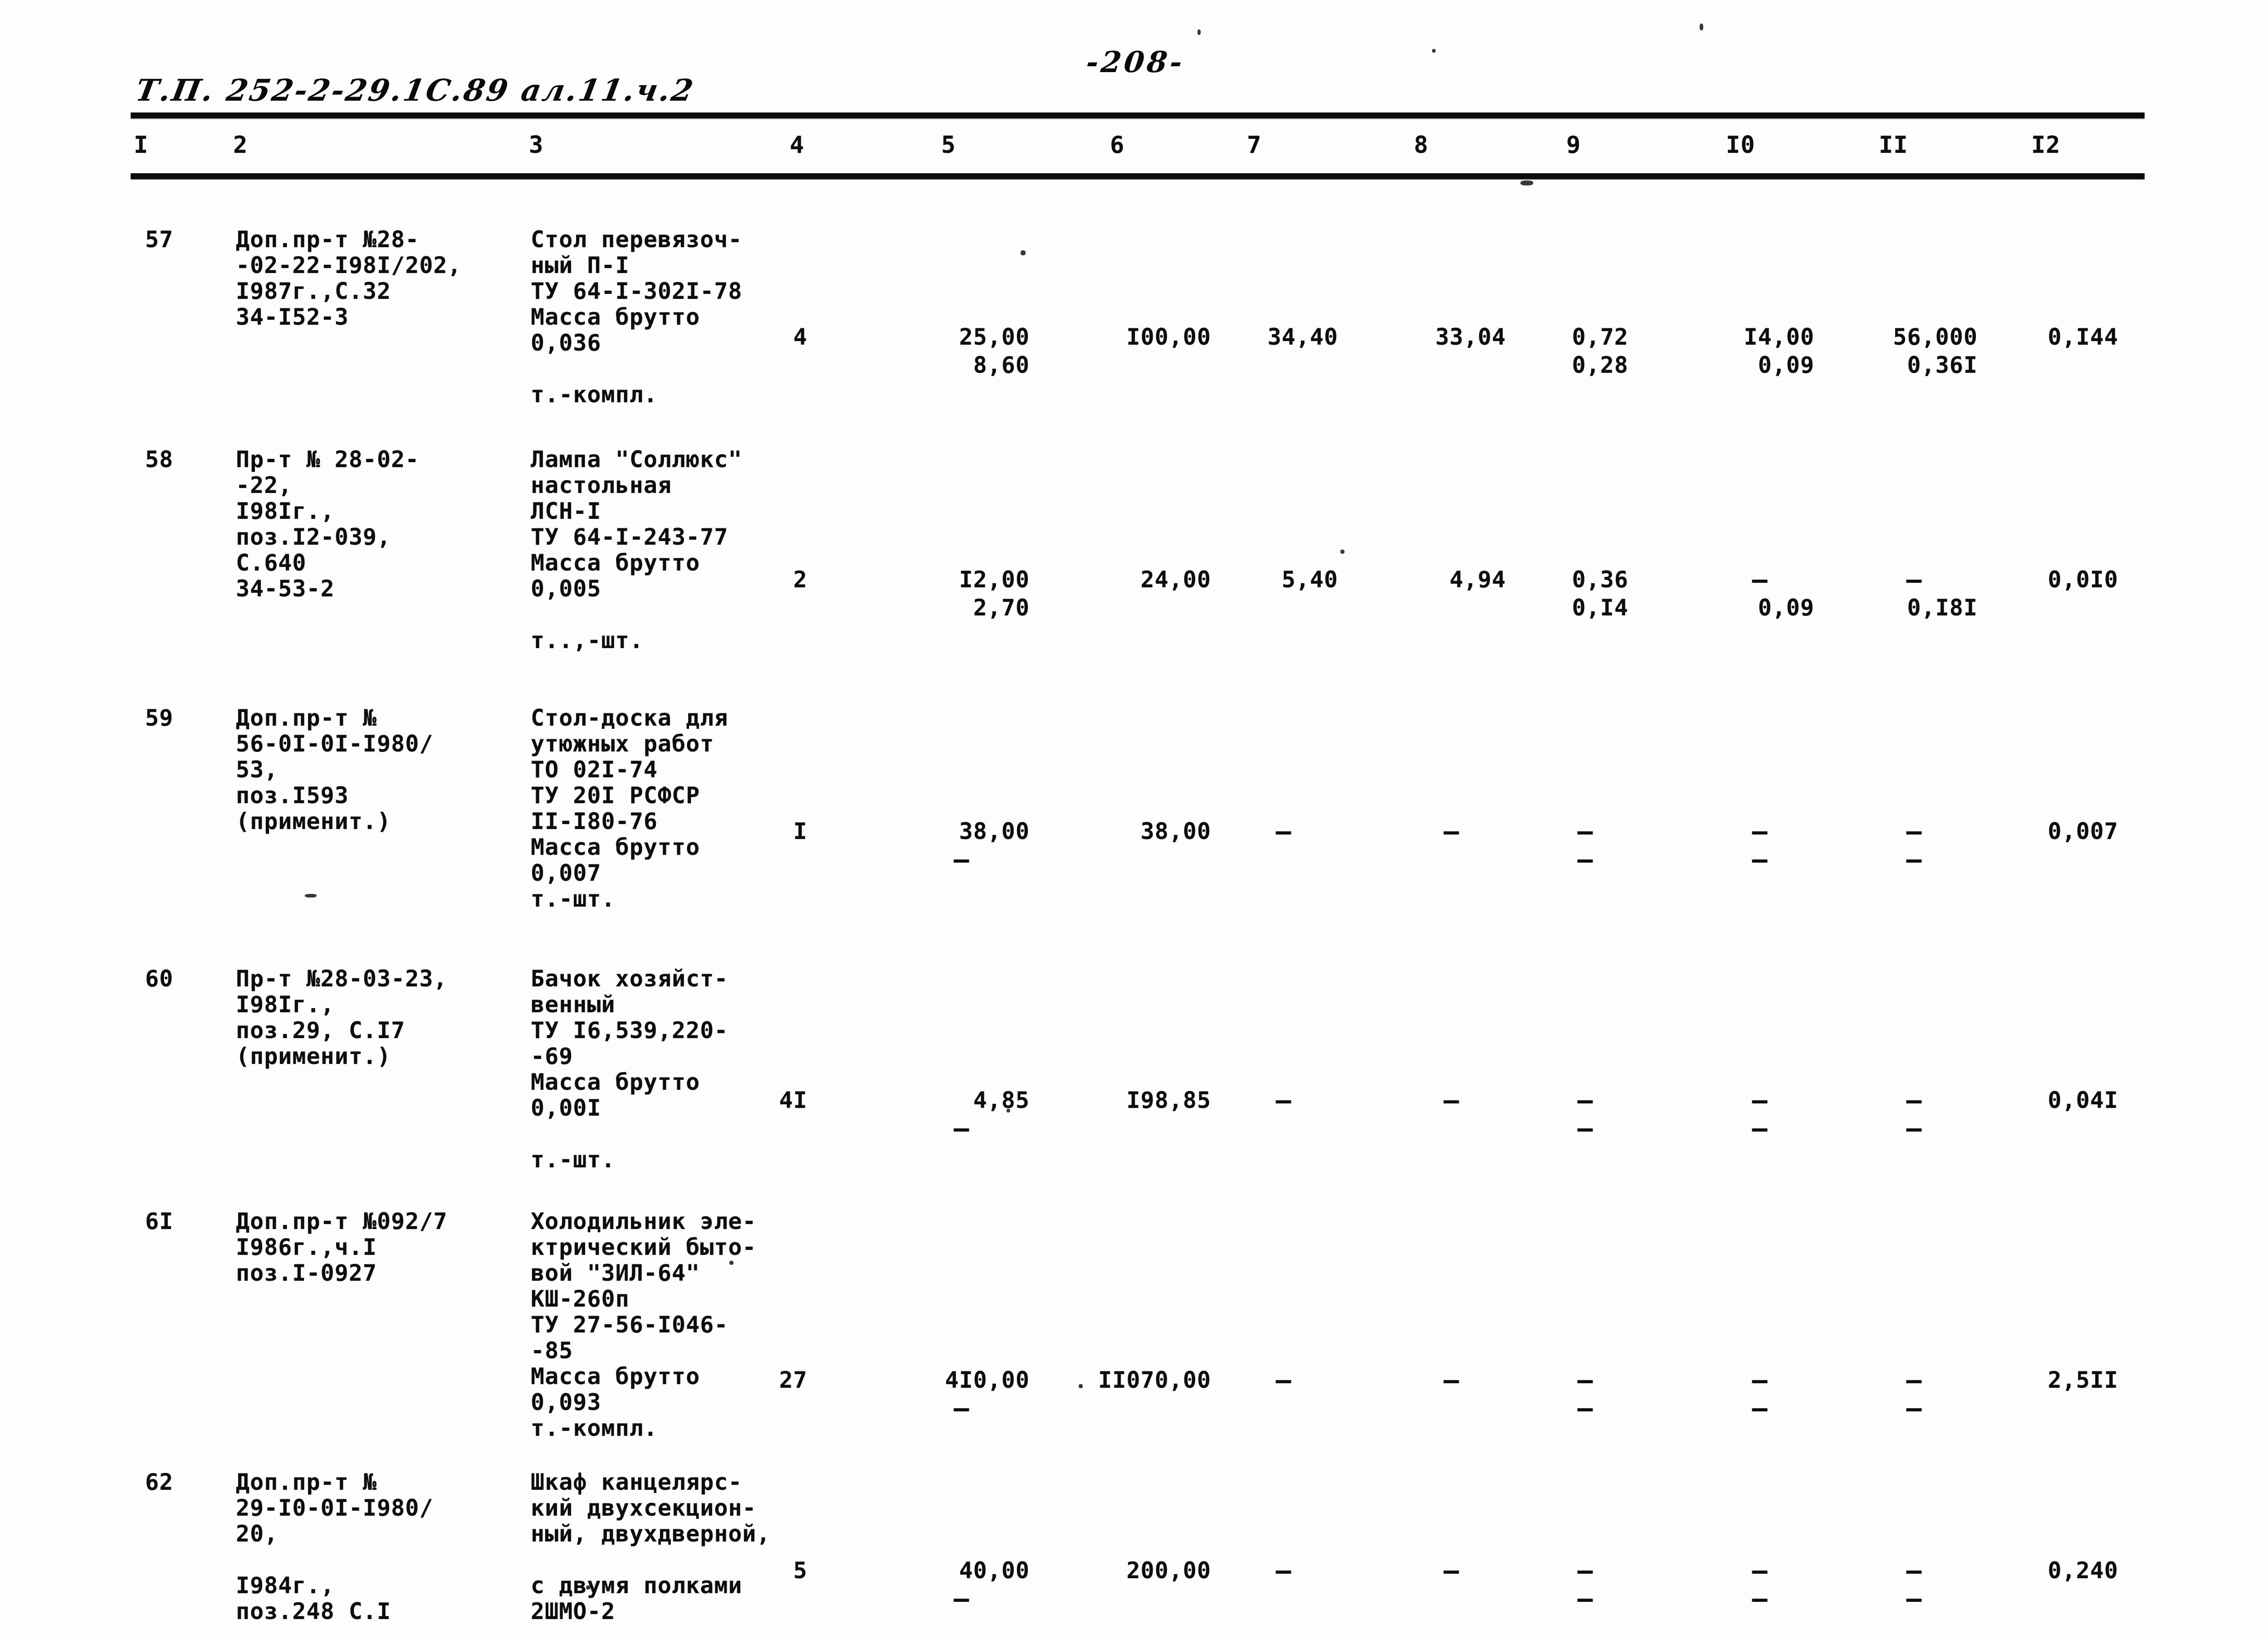  What do you see at coordinates (2083, 1100) in the screenshot?
I see `col12-value: 0,04I` at bounding box center [2083, 1100].